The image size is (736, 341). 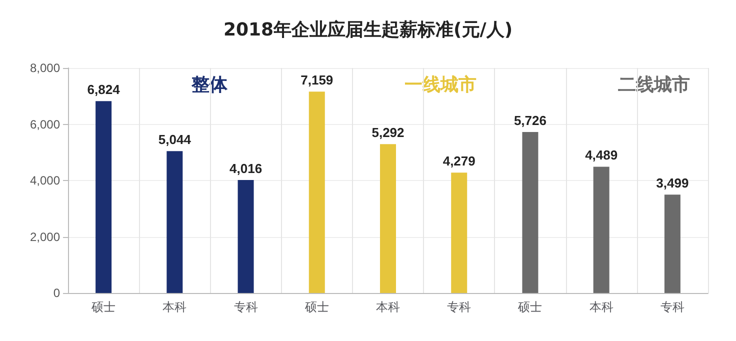 What do you see at coordinates (56, 293) in the screenshot?
I see `y-tick-label: 0` at bounding box center [56, 293].